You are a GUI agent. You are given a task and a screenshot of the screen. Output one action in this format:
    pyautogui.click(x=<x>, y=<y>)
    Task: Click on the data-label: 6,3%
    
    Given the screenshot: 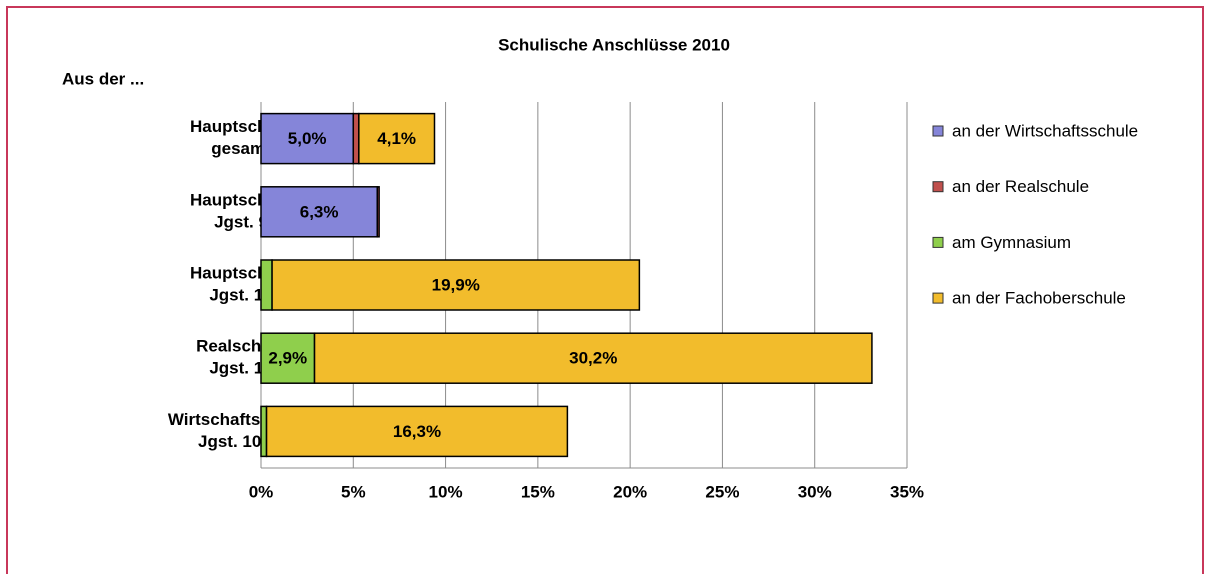 What is the action you would take?
    pyautogui.click(x=319, y=211)
    